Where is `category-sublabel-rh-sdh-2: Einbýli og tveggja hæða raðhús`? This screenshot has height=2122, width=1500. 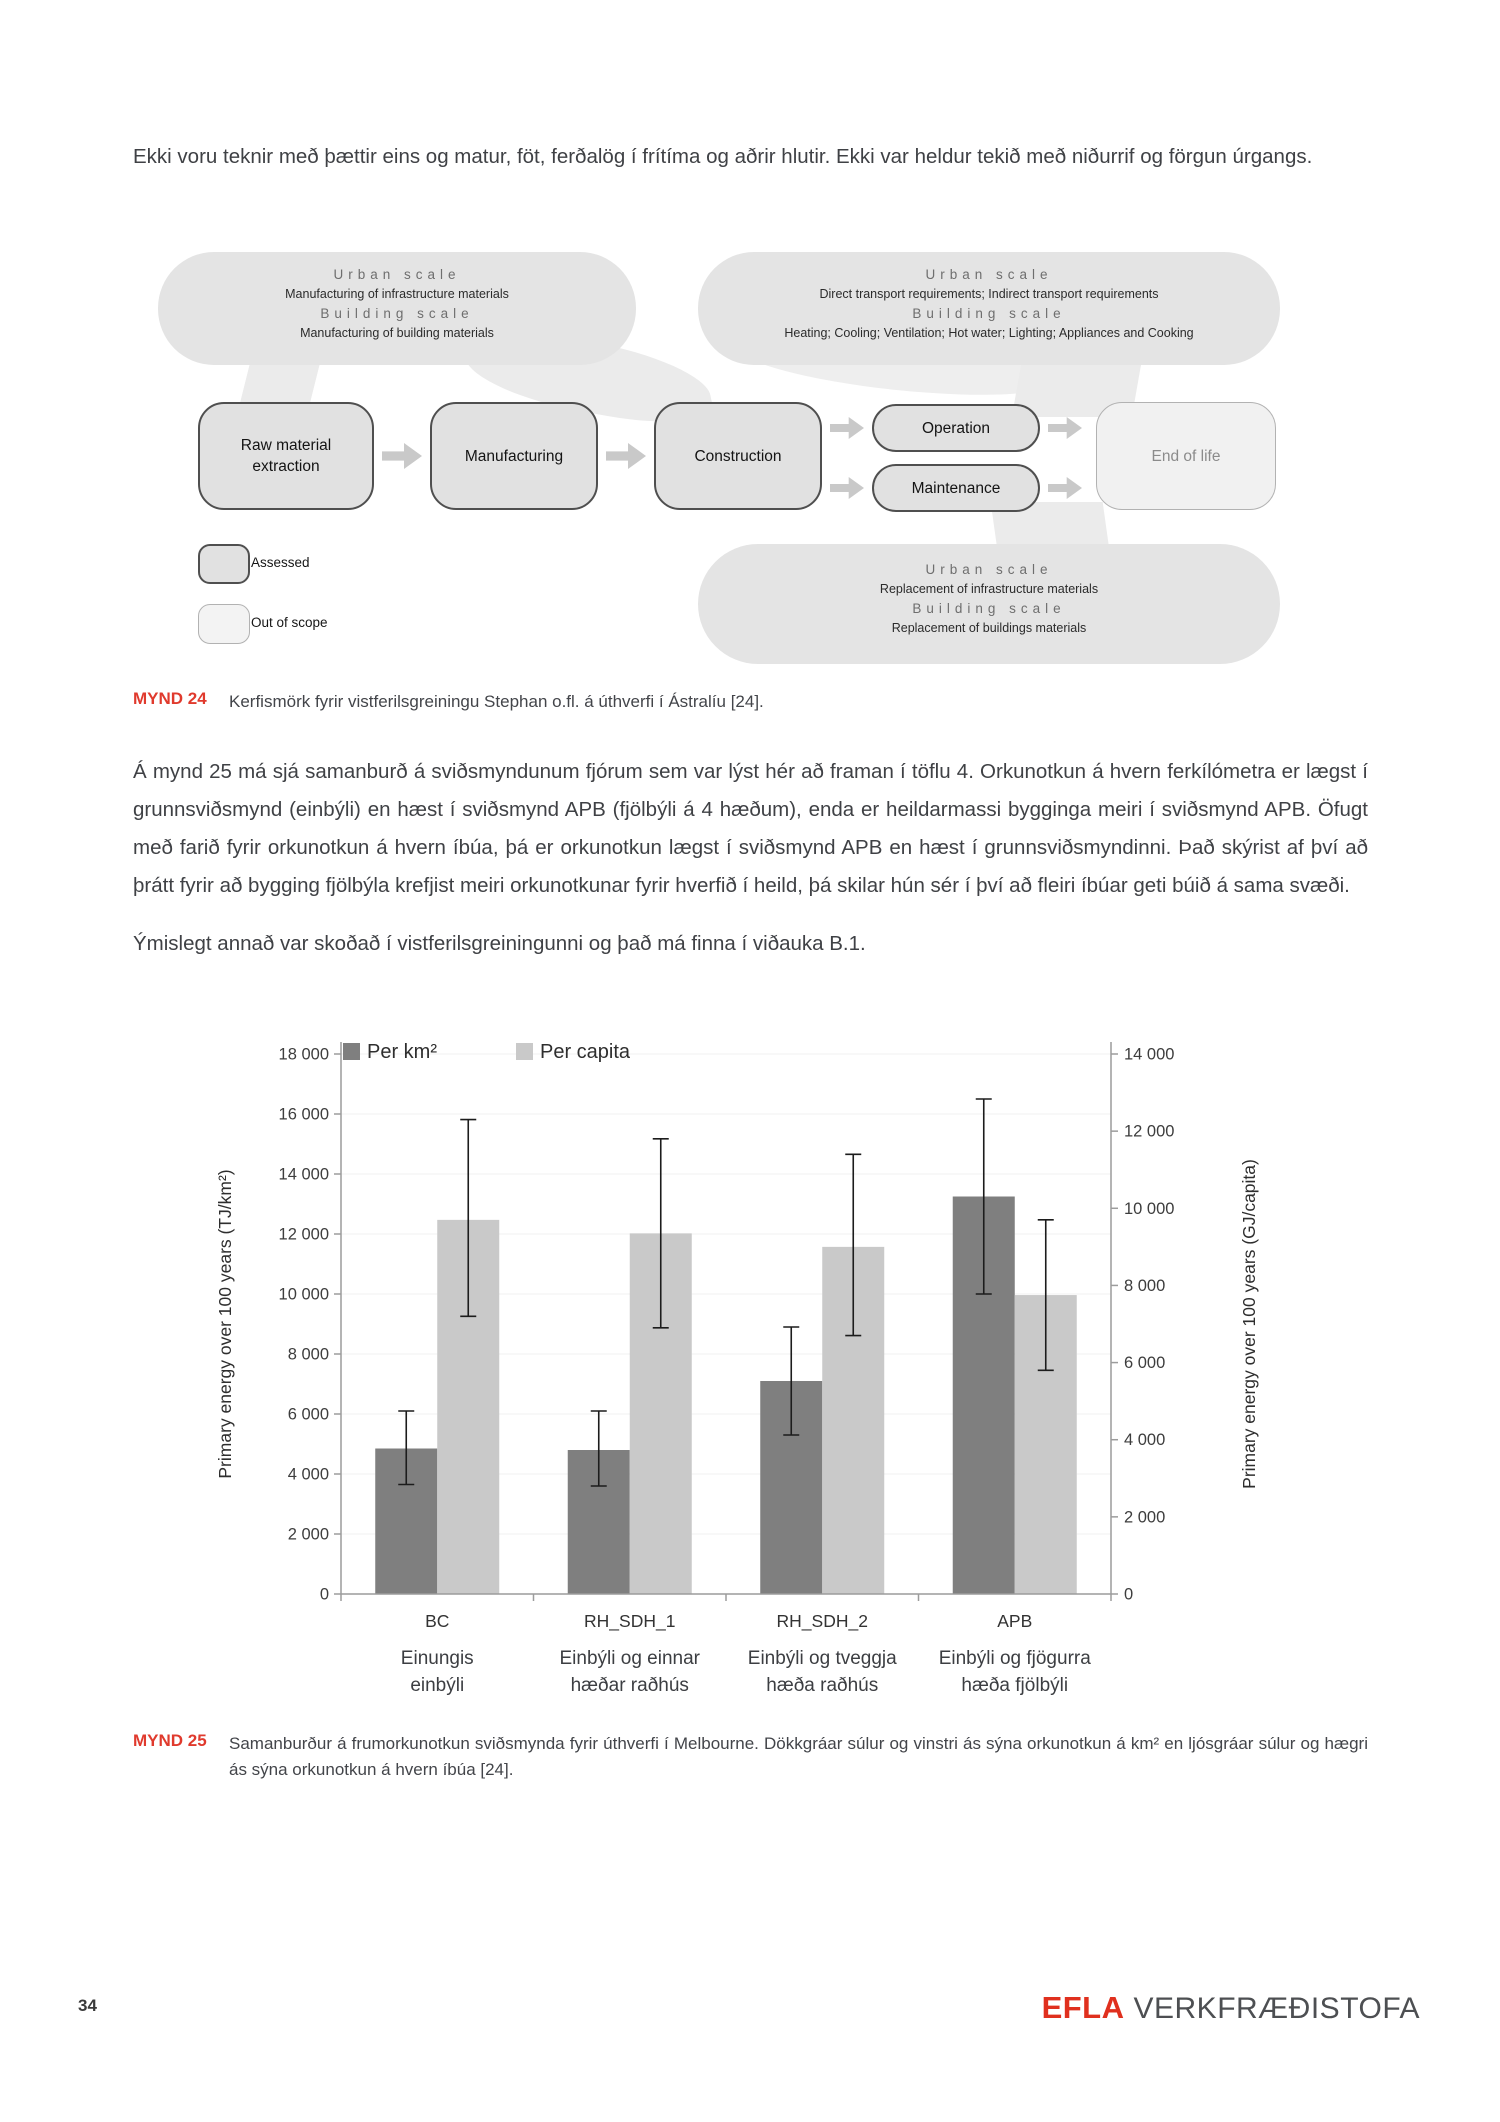
category-sublabel-rh-sdh-2: Einbýli og tveggja hæða raðhús is located at coordinates (822, 1672).